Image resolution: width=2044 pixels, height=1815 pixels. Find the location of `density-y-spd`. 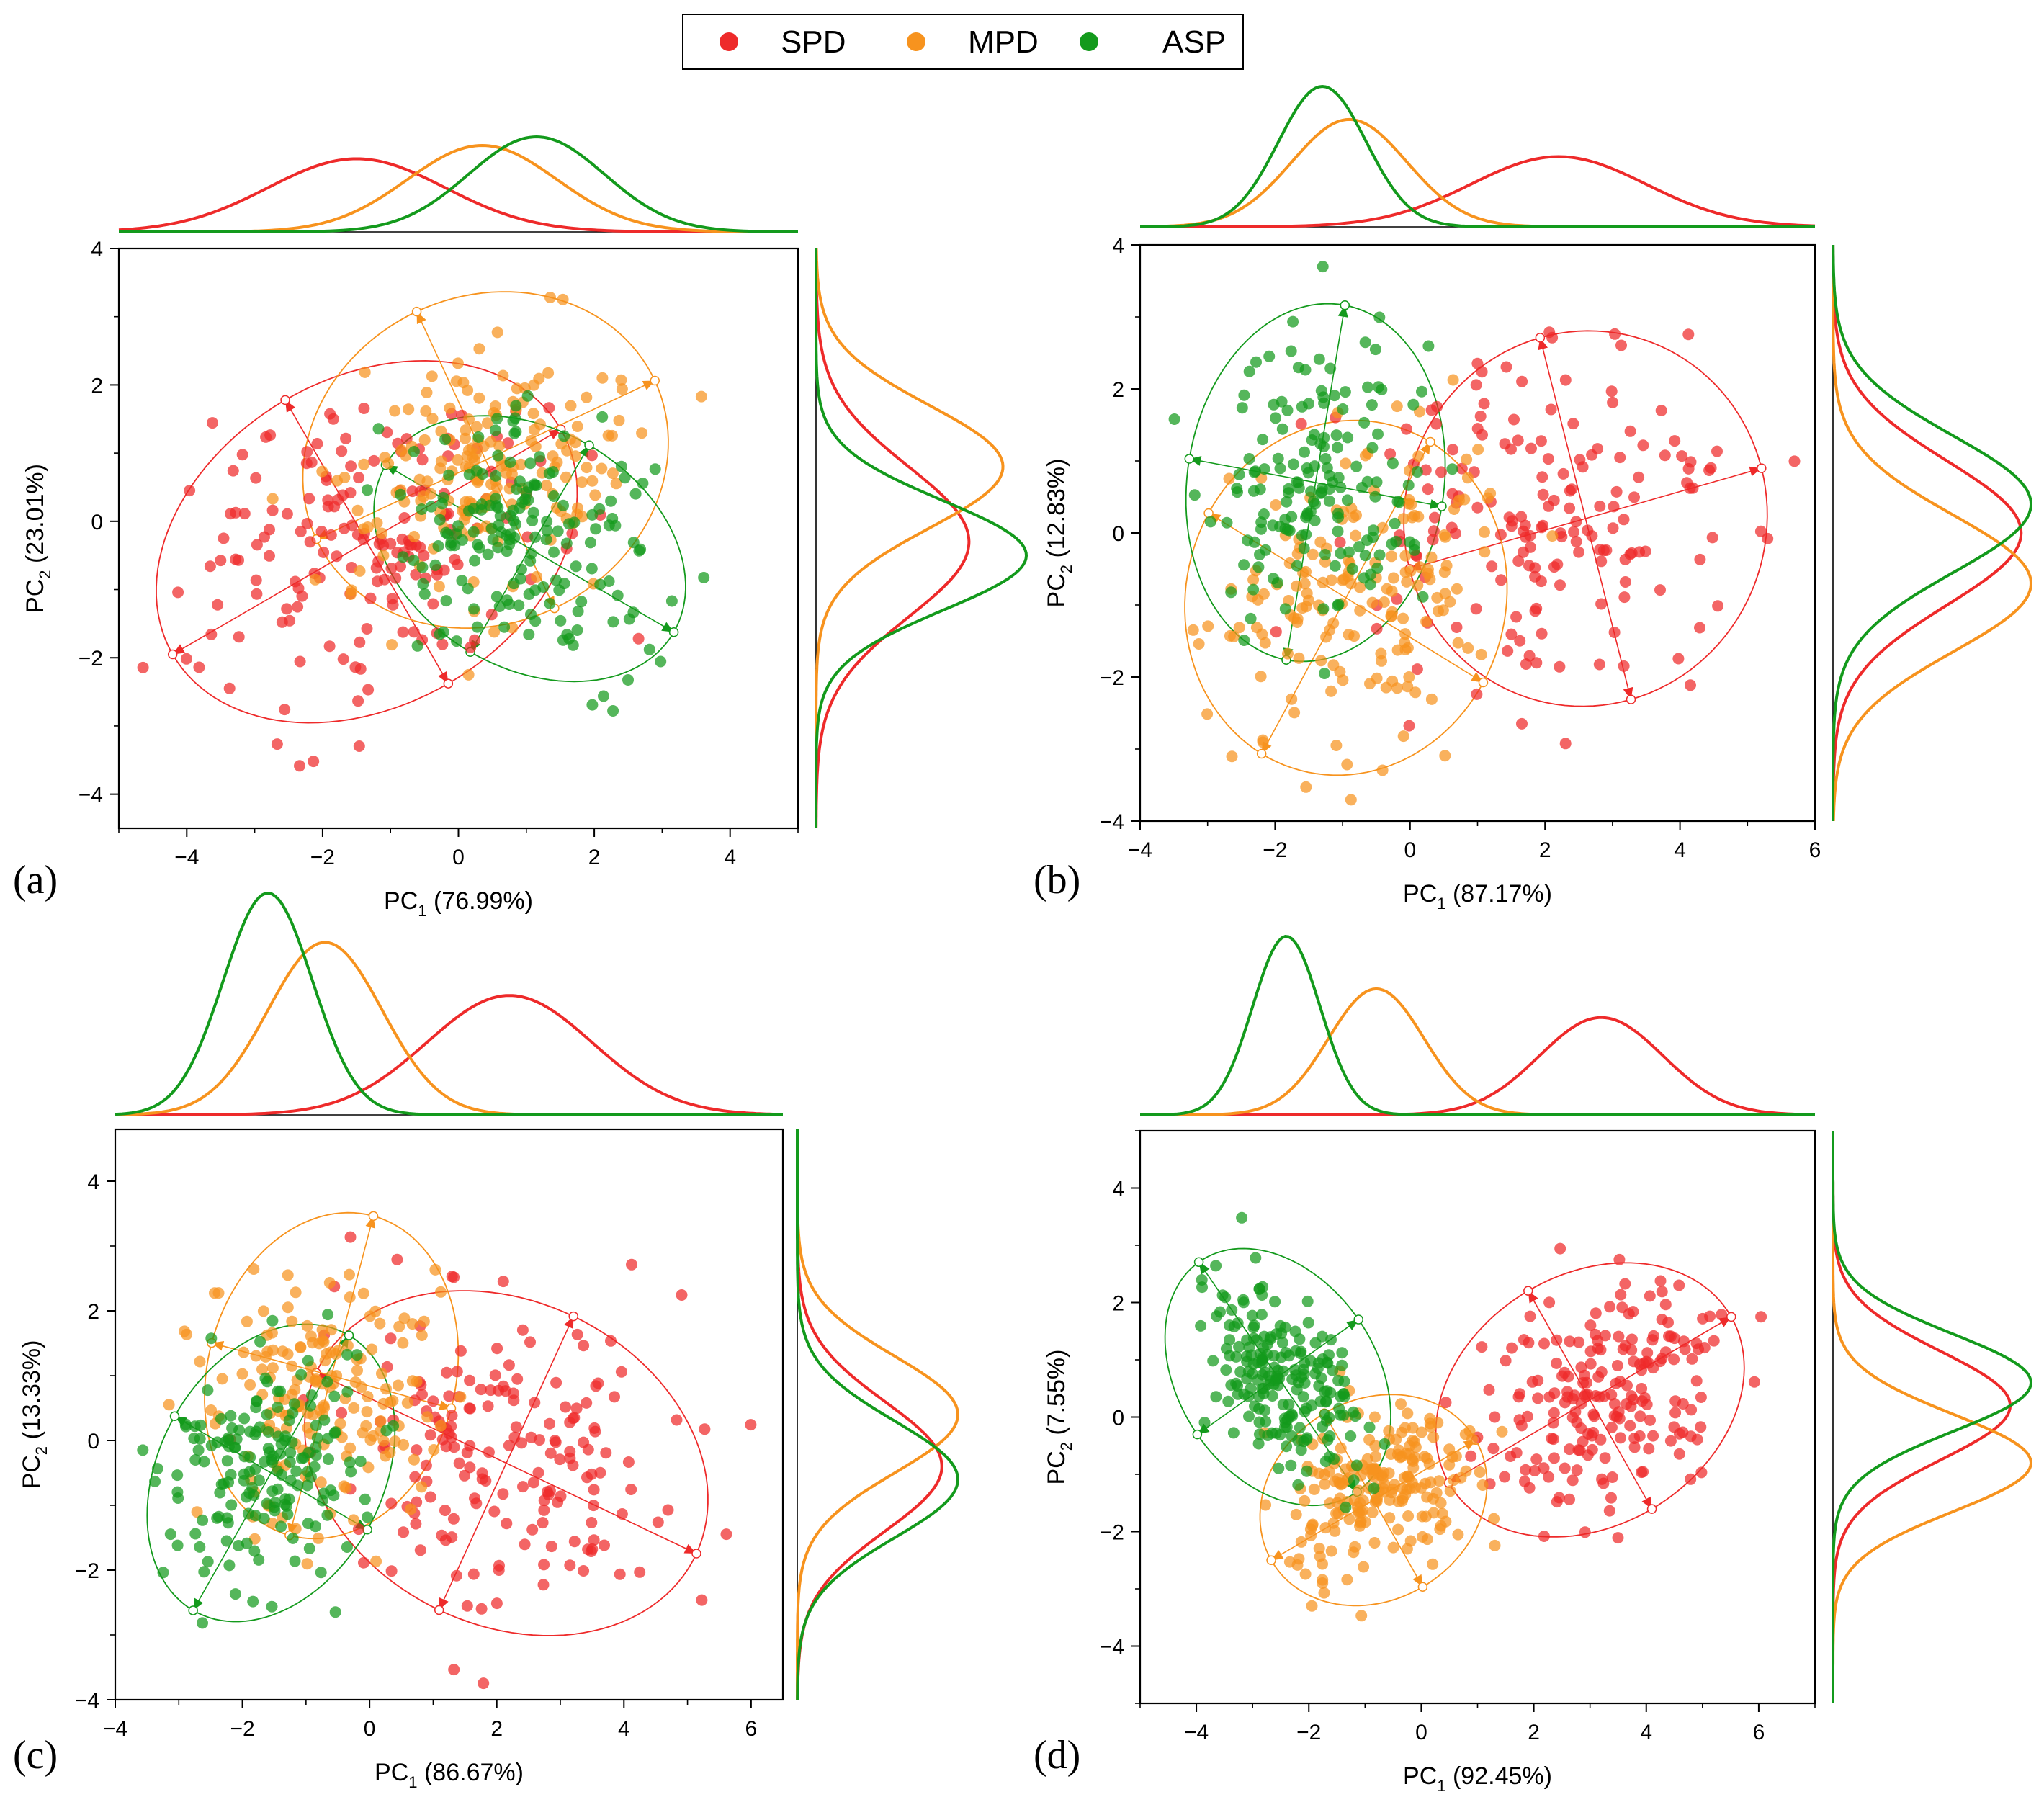

density-y-spd is located at coordinates (893, 538).